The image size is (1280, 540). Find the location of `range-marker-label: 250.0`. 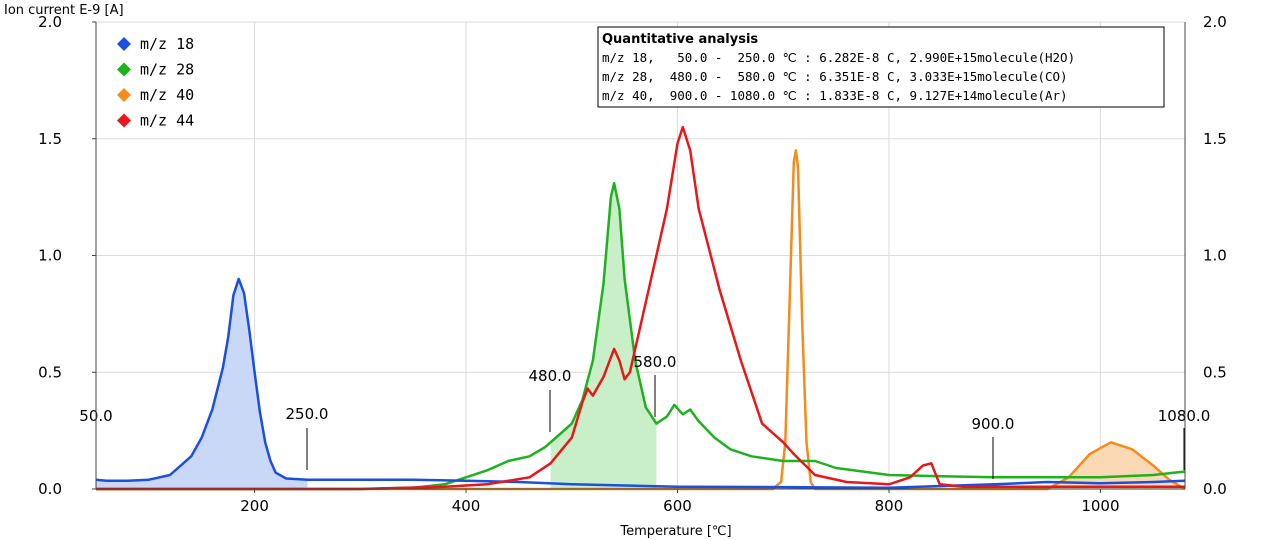

range-marker-label: 250.0 is located at coordinates (307, 414).